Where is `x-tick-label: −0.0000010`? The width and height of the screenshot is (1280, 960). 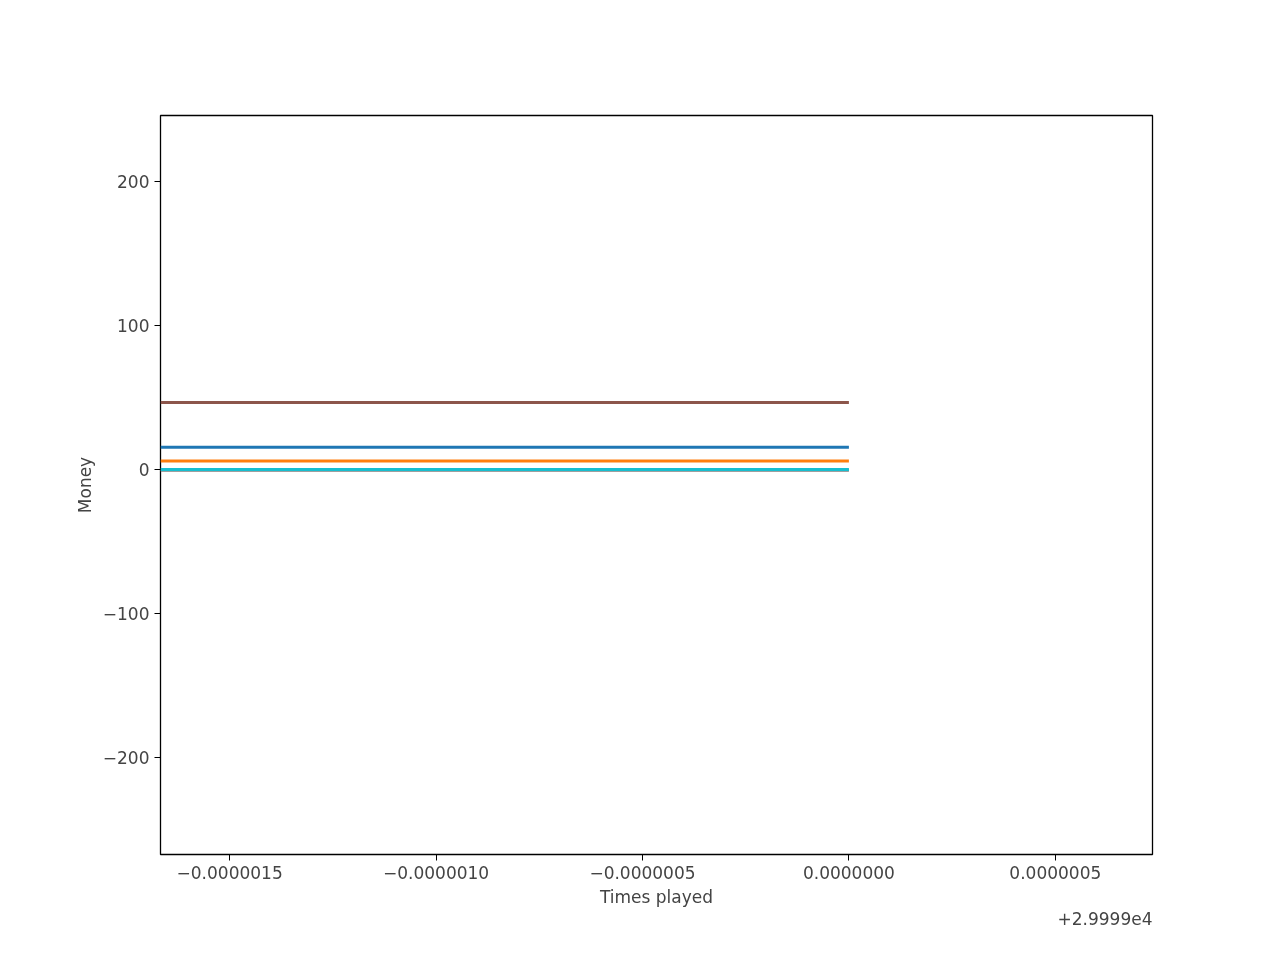 x-tick-label: −0.0000010 is located at coordinates (436, 872).